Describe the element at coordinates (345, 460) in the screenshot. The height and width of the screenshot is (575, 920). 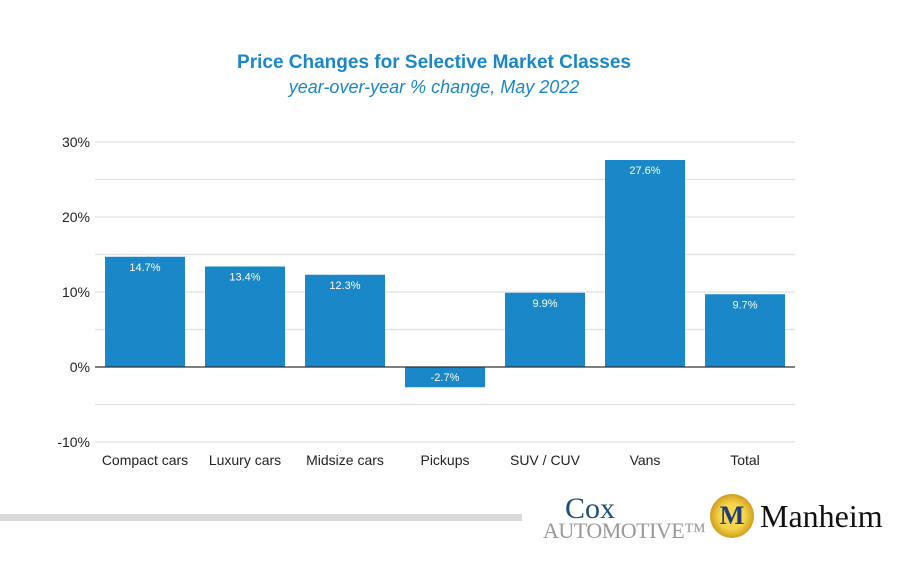
I see `x-tick-label: Midsize cars` at that location.